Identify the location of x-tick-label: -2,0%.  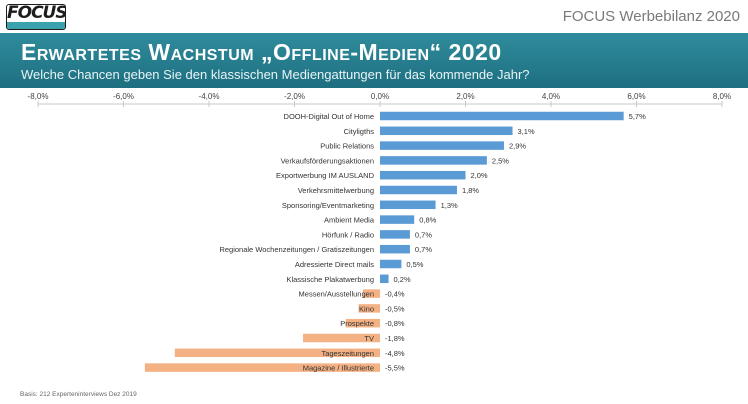
(294, 96).